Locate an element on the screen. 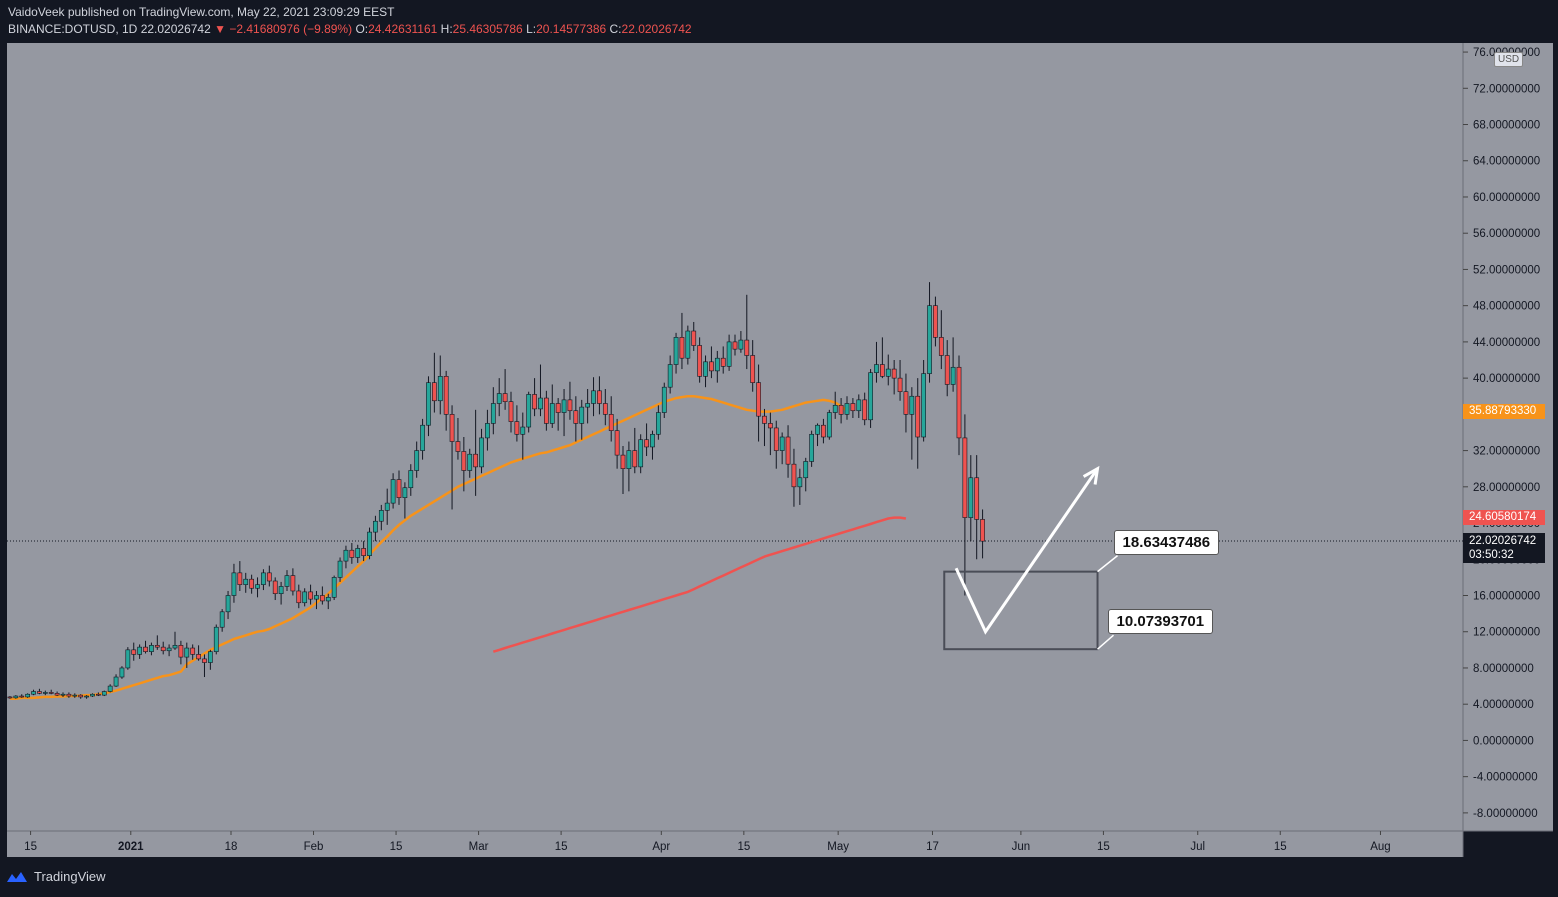  price-tick-label: 72.00000000 is located at coordinates (1506, 89).